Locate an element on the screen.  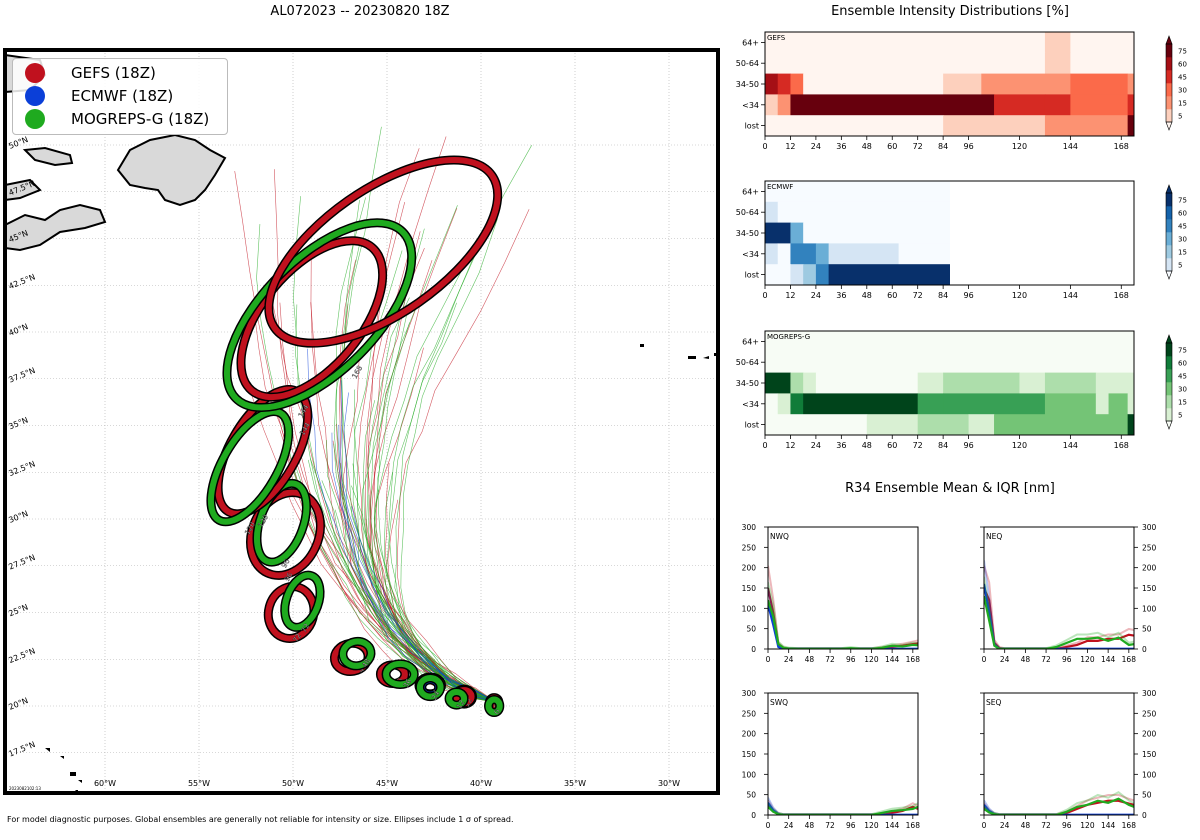
x-tick-label: 0 is located at coordinates (764, 295).